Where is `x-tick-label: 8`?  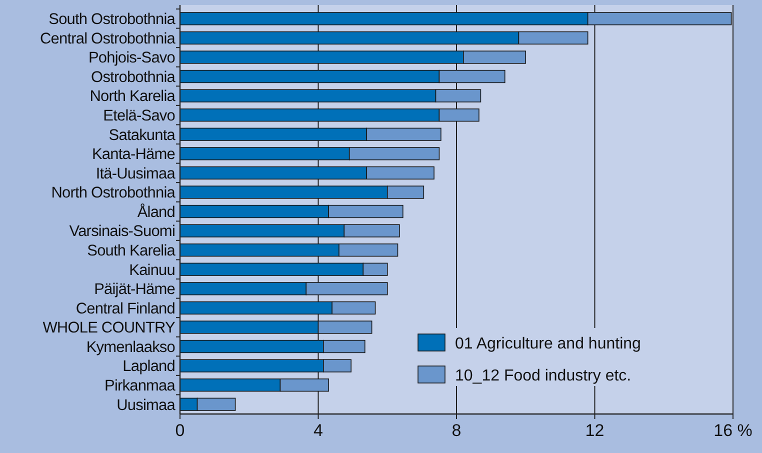
x-tick-label: 8 is located at coordinates (457, 430).